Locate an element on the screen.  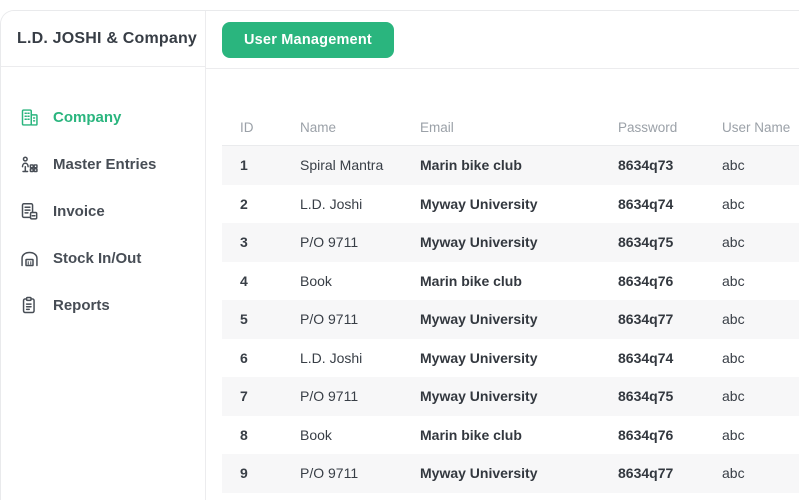
sidebar-item-master-entries: Master Entries is located at coordinates (103, 164).